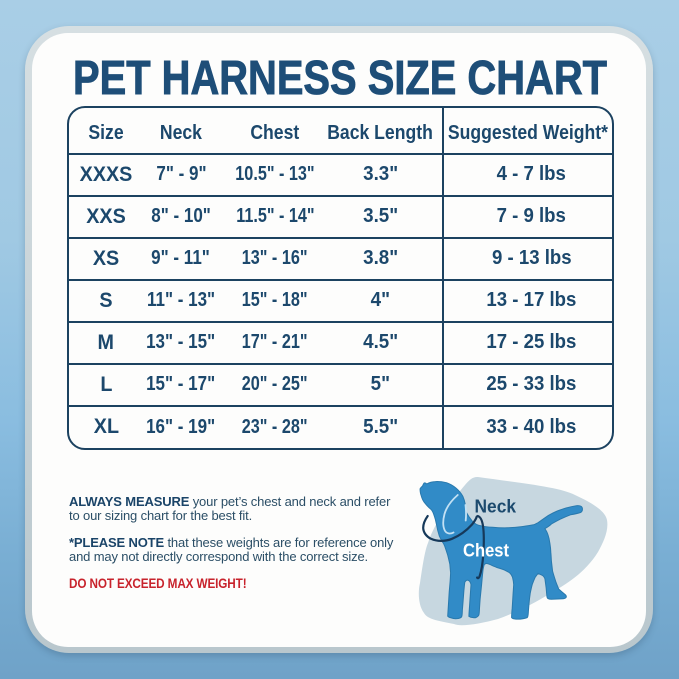 The width and height of the screenshot is (679, 679). I want to click on svg-text: Neck, so click(496, 507).